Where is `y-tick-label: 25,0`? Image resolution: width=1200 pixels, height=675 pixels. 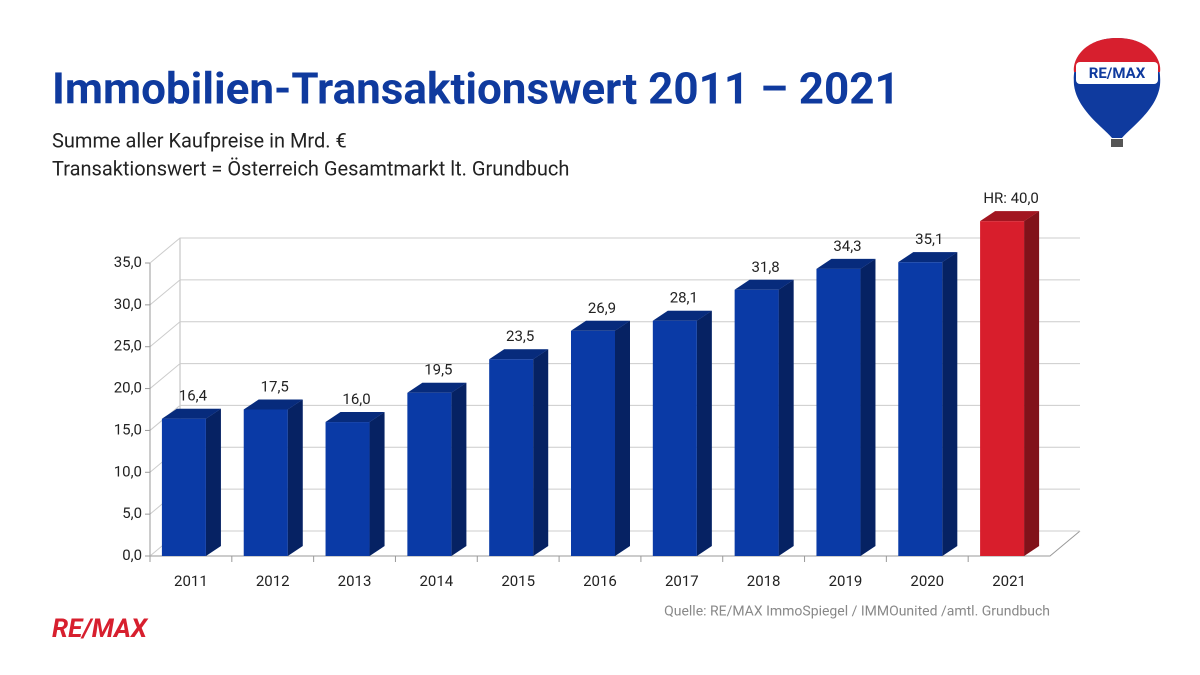
y-tick-label: 25,0 is located at coordinates (128, 346).